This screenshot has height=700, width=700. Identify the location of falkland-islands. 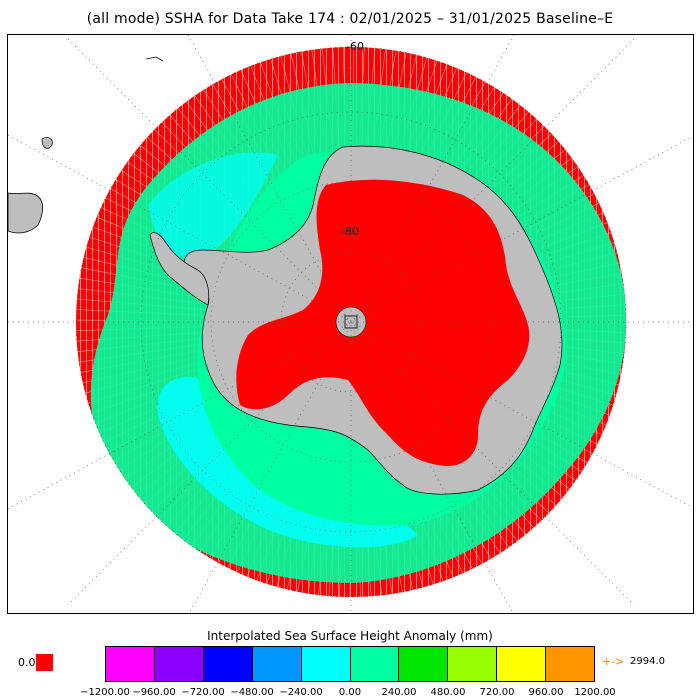
(47, 143).